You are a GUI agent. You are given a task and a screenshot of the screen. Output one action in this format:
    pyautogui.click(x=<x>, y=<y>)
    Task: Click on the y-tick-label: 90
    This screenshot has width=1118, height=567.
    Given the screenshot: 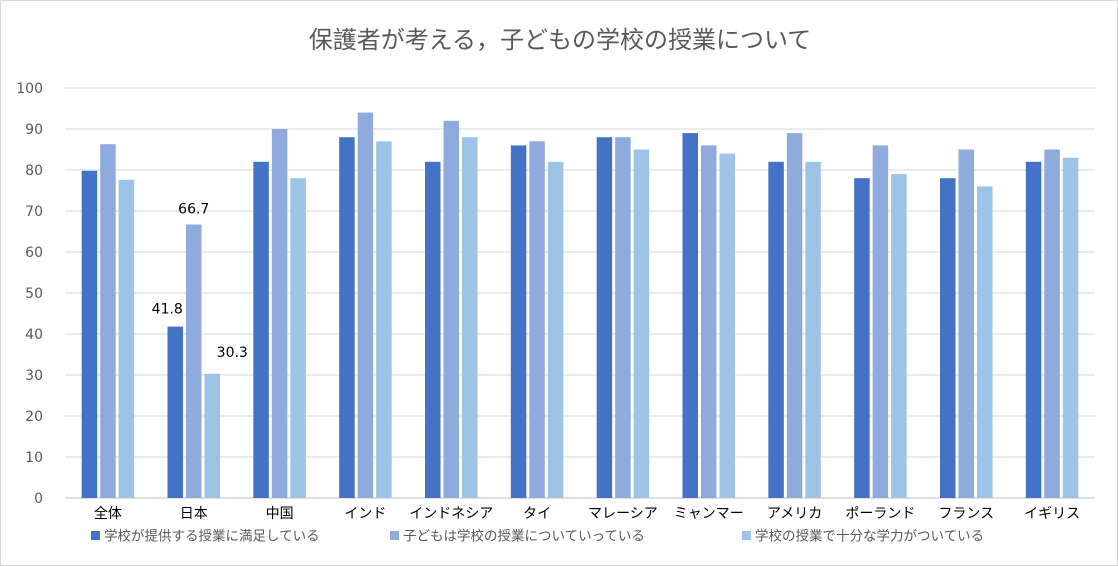 What is the action you would take?
    pyautogui.click(x=34, y=130)
    